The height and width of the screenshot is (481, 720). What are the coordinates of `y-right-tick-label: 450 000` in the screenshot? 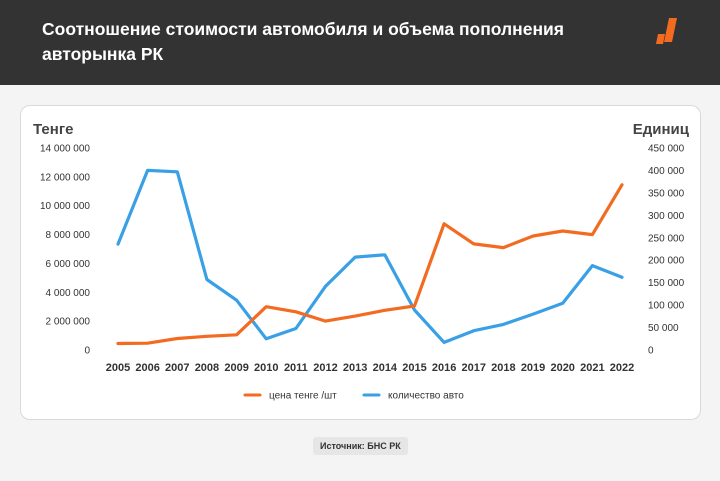 It's located at (666, 149).